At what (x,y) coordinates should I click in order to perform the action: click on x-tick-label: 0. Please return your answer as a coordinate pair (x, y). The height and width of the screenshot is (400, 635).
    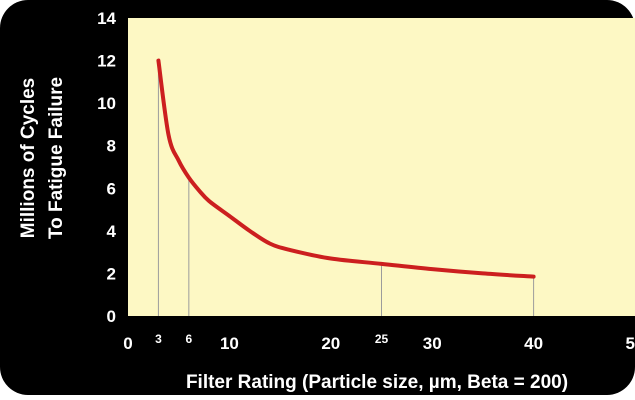
    Looking at the image, I should click on (127, 343).